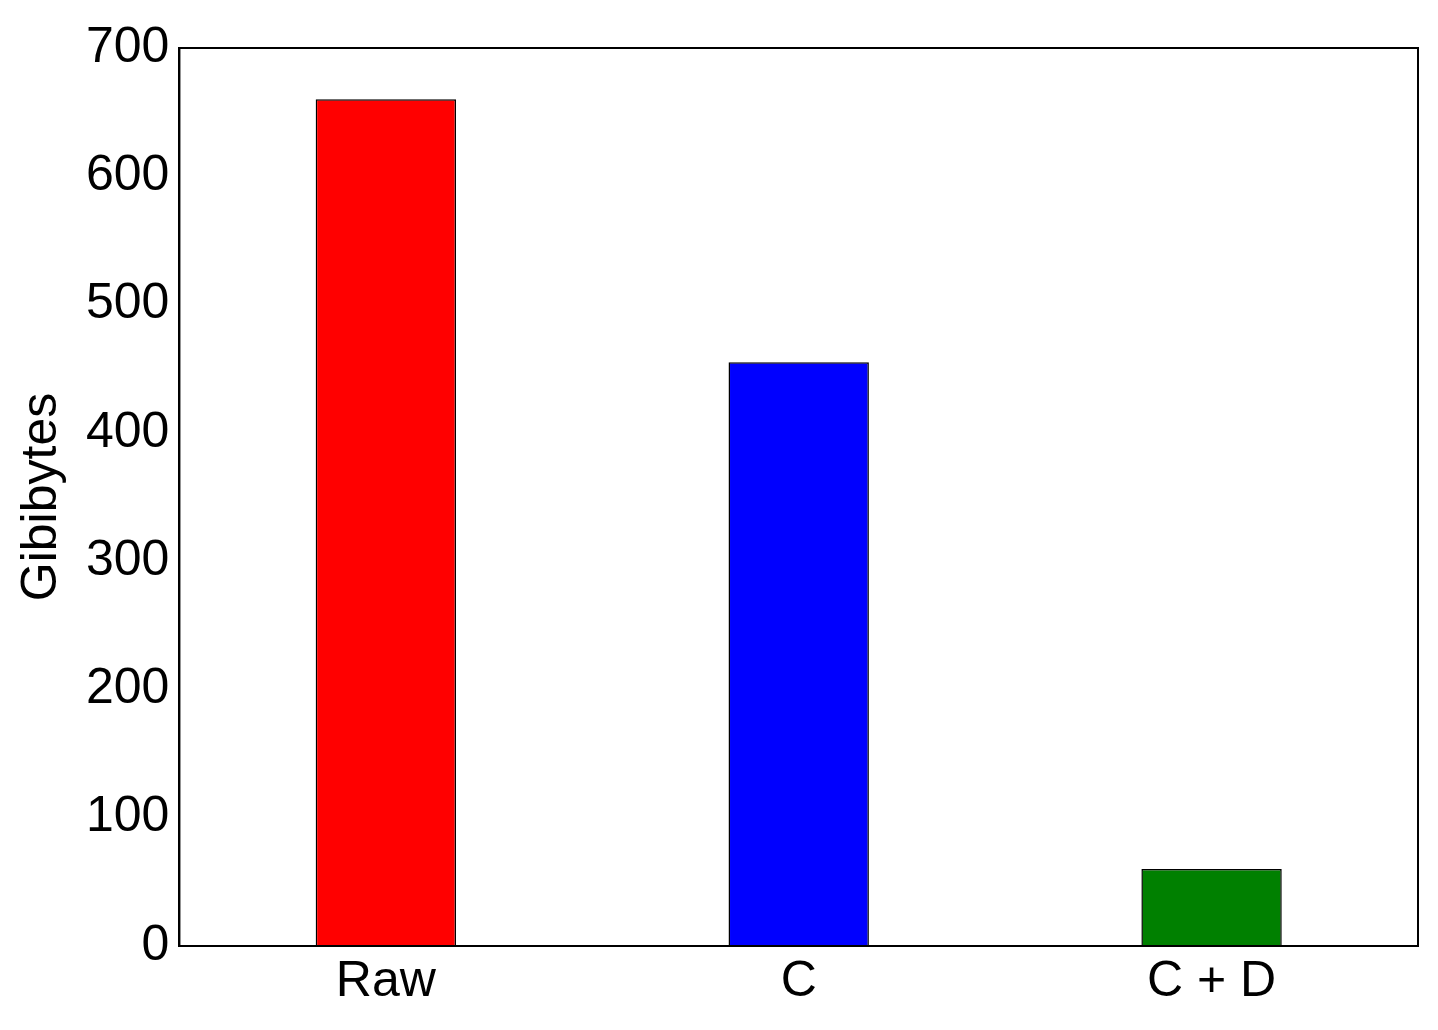  What do you see at coordinates (127, 686) in the screenshot?
I see `y-tick-label: 200` at bounding box center [127, 686].